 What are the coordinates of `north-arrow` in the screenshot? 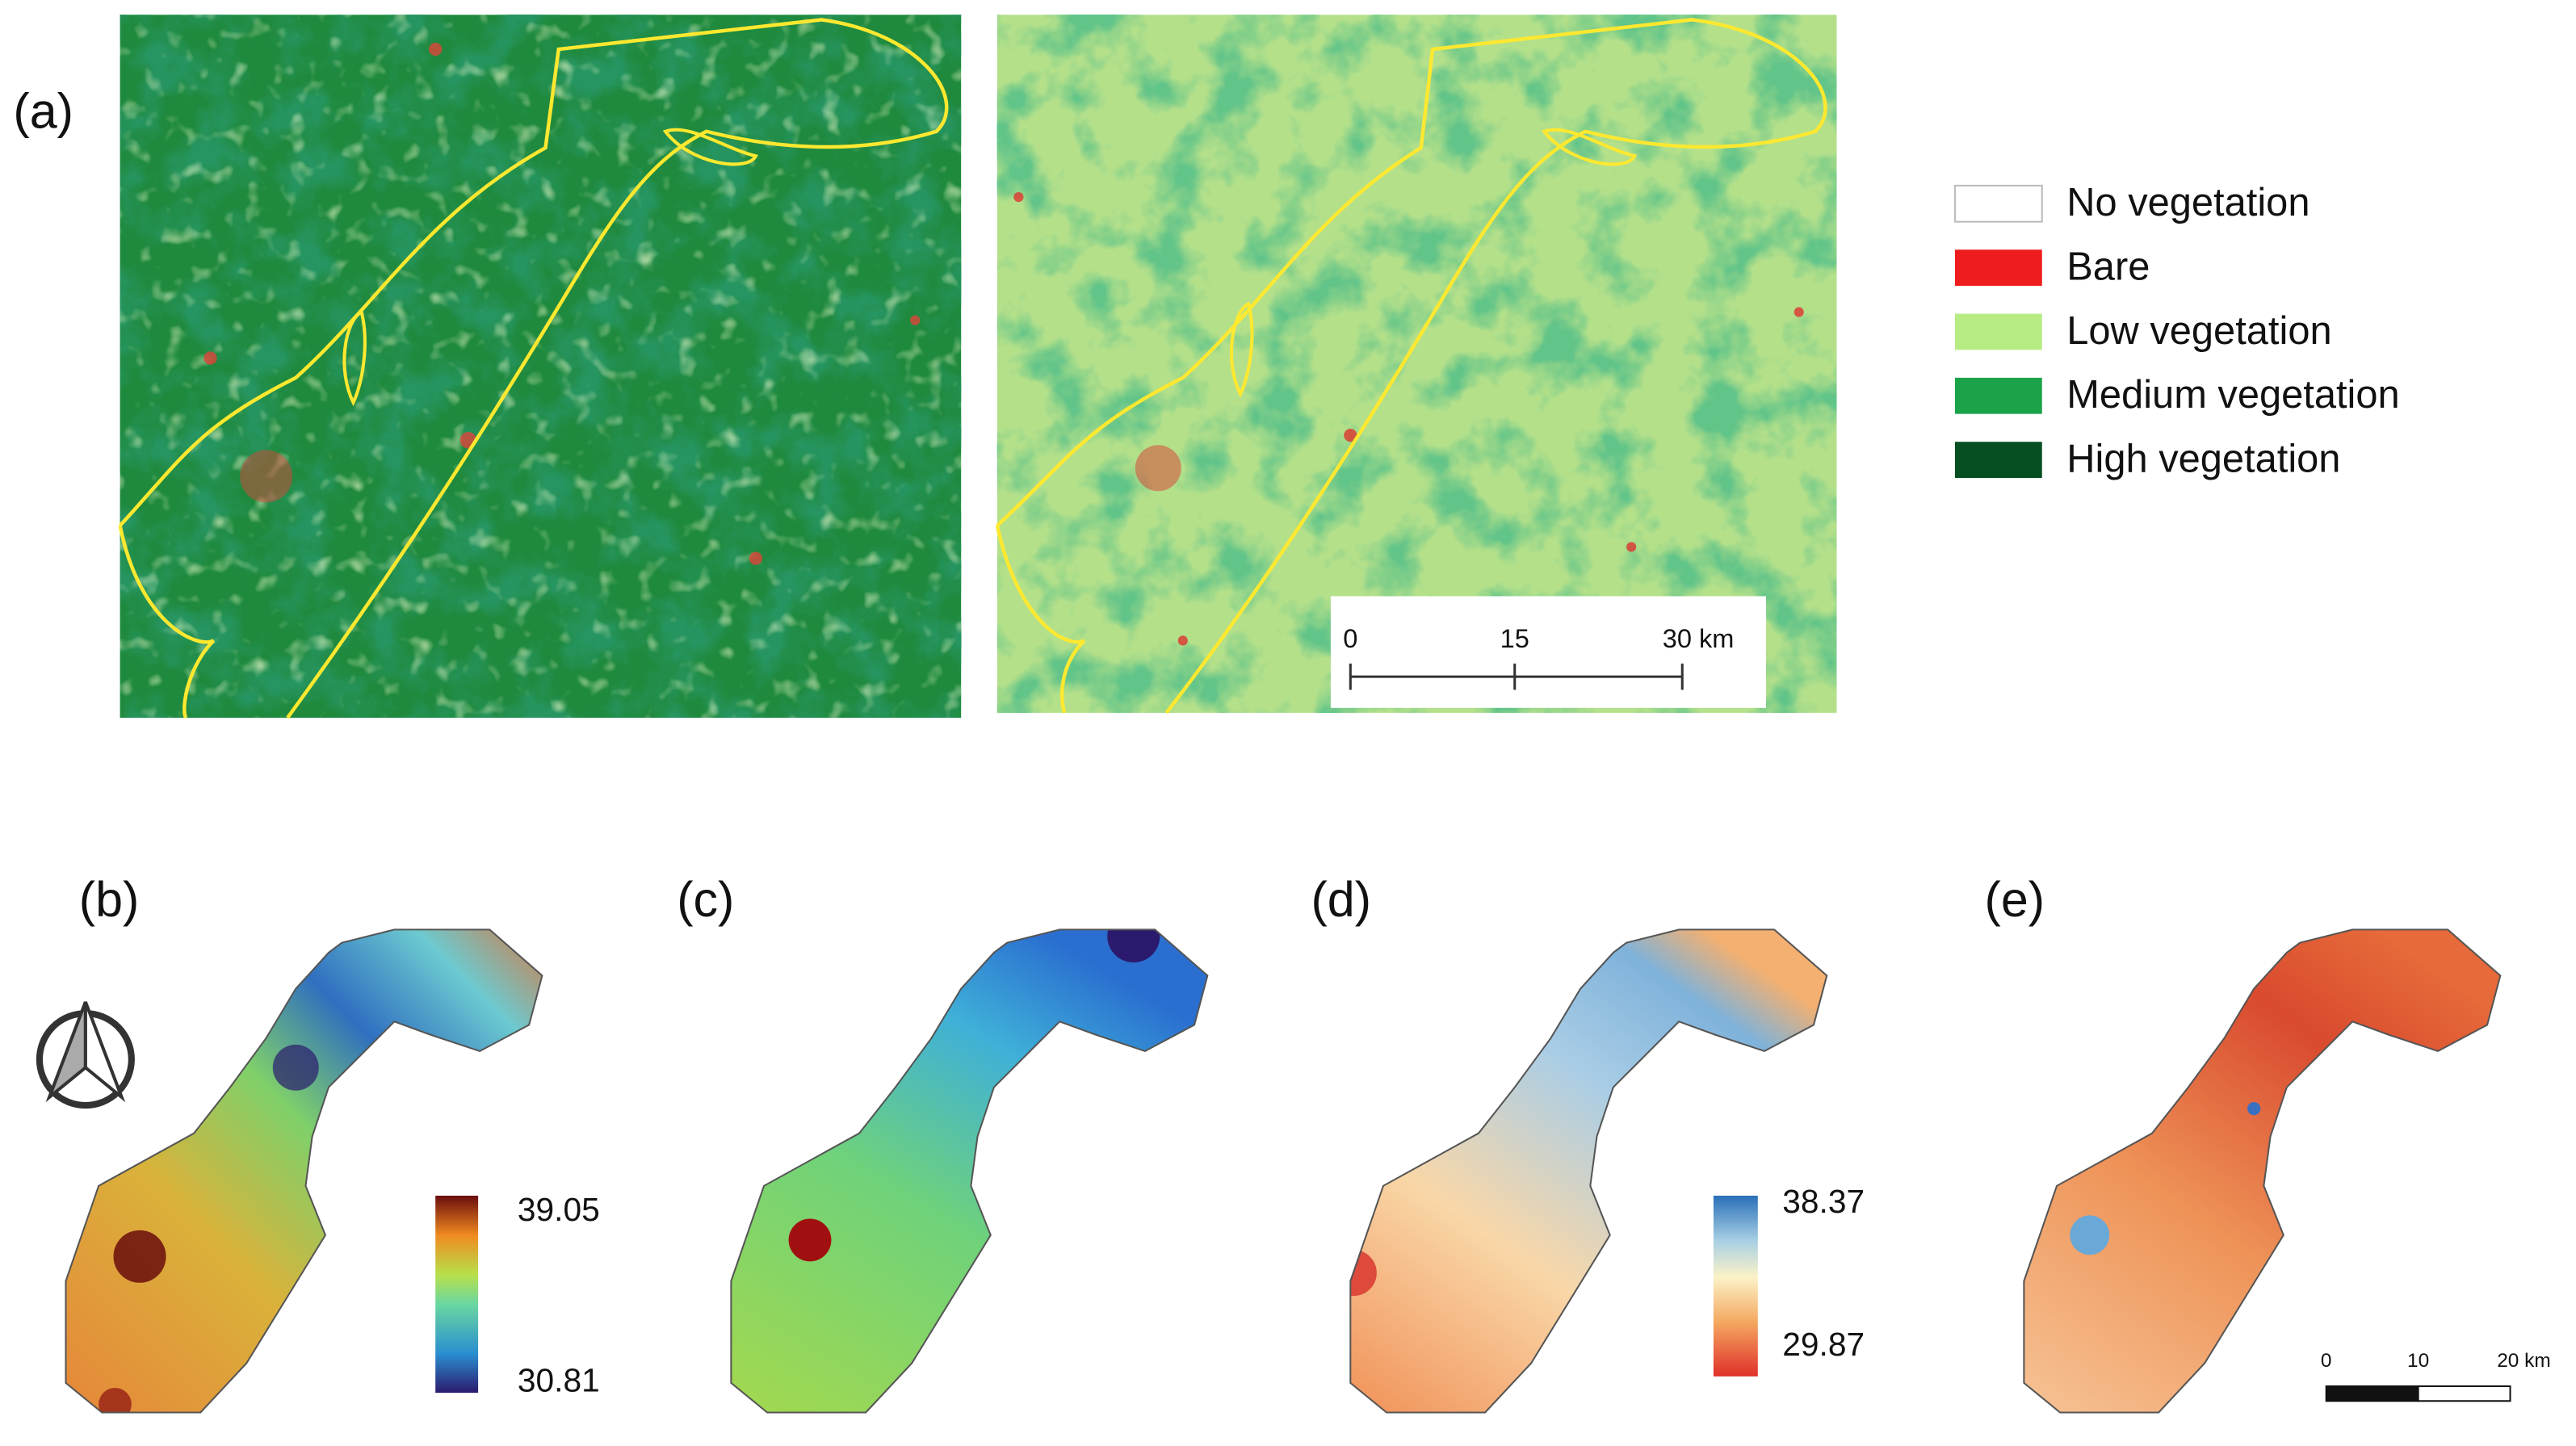 It's located at (85, 1055).